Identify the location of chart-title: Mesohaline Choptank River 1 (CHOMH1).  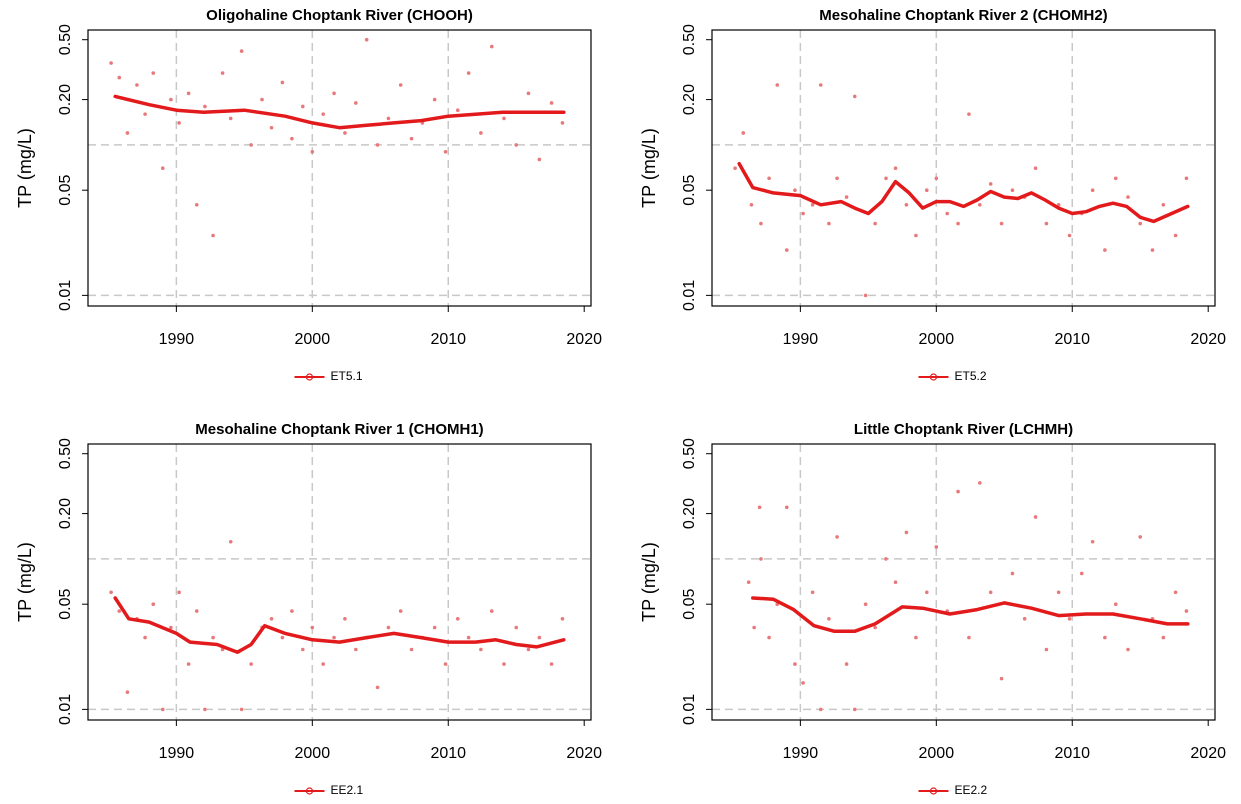
(339, 429).